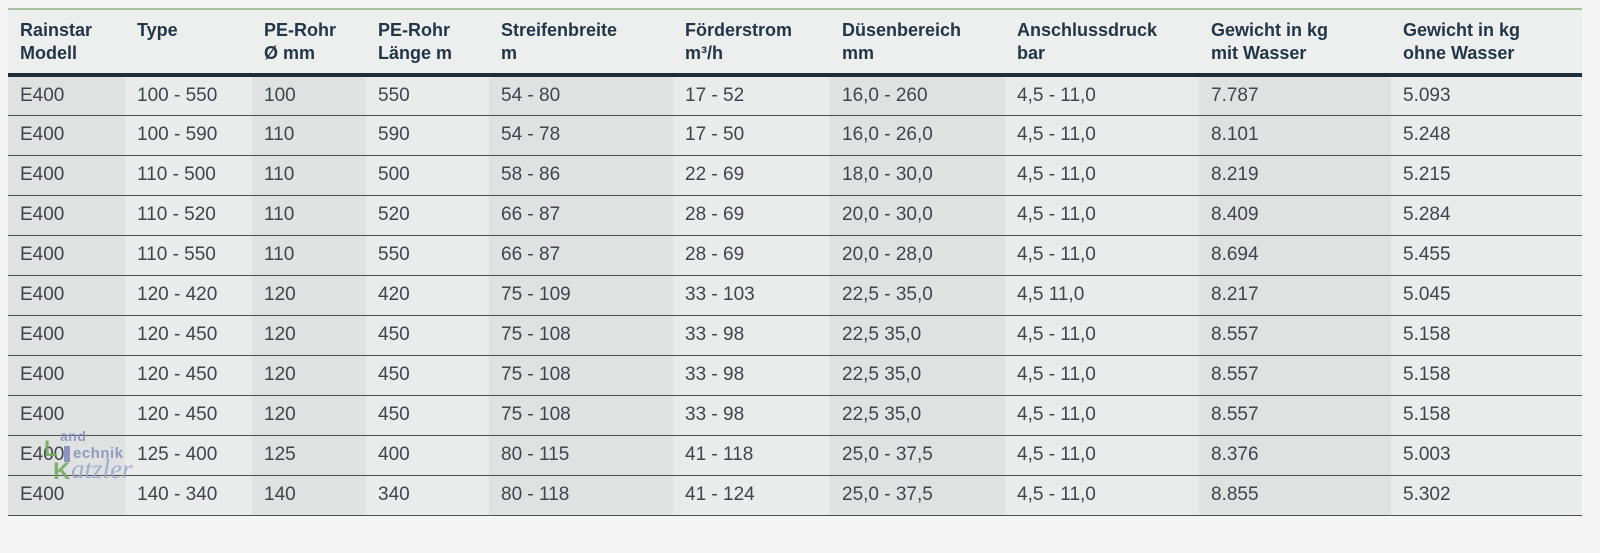 The image size is (1600, 553). What do you see at coordinates (188, 135) in the screenshot?
I see `cell-type: 100 - 590` at bounding box center [188, 135].